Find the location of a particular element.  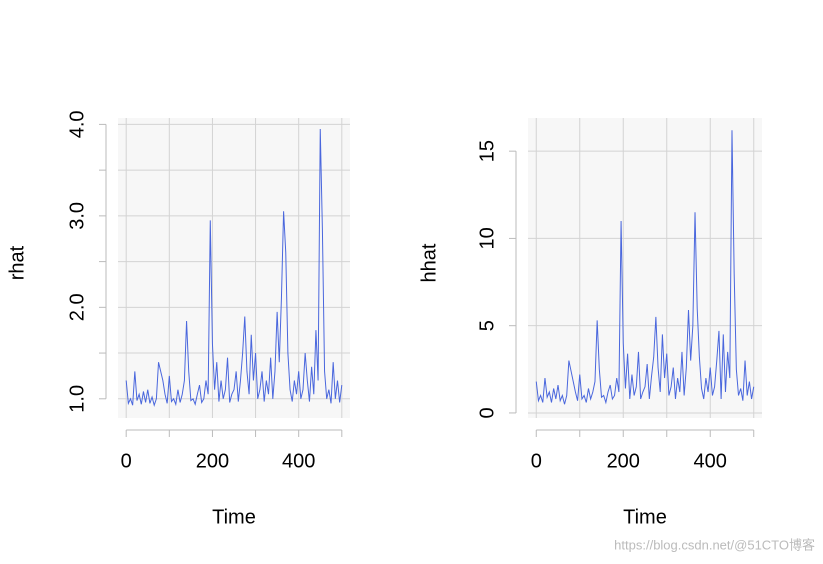

y-tick-label: 0 is located at coordinates (487, 412).